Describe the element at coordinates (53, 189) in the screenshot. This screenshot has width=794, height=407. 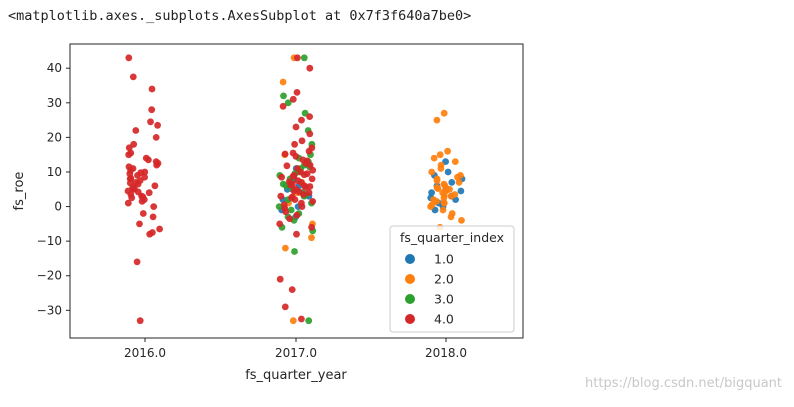
I see `y-axis: −30 −20 −10 0 10 20 30 40` at that location.